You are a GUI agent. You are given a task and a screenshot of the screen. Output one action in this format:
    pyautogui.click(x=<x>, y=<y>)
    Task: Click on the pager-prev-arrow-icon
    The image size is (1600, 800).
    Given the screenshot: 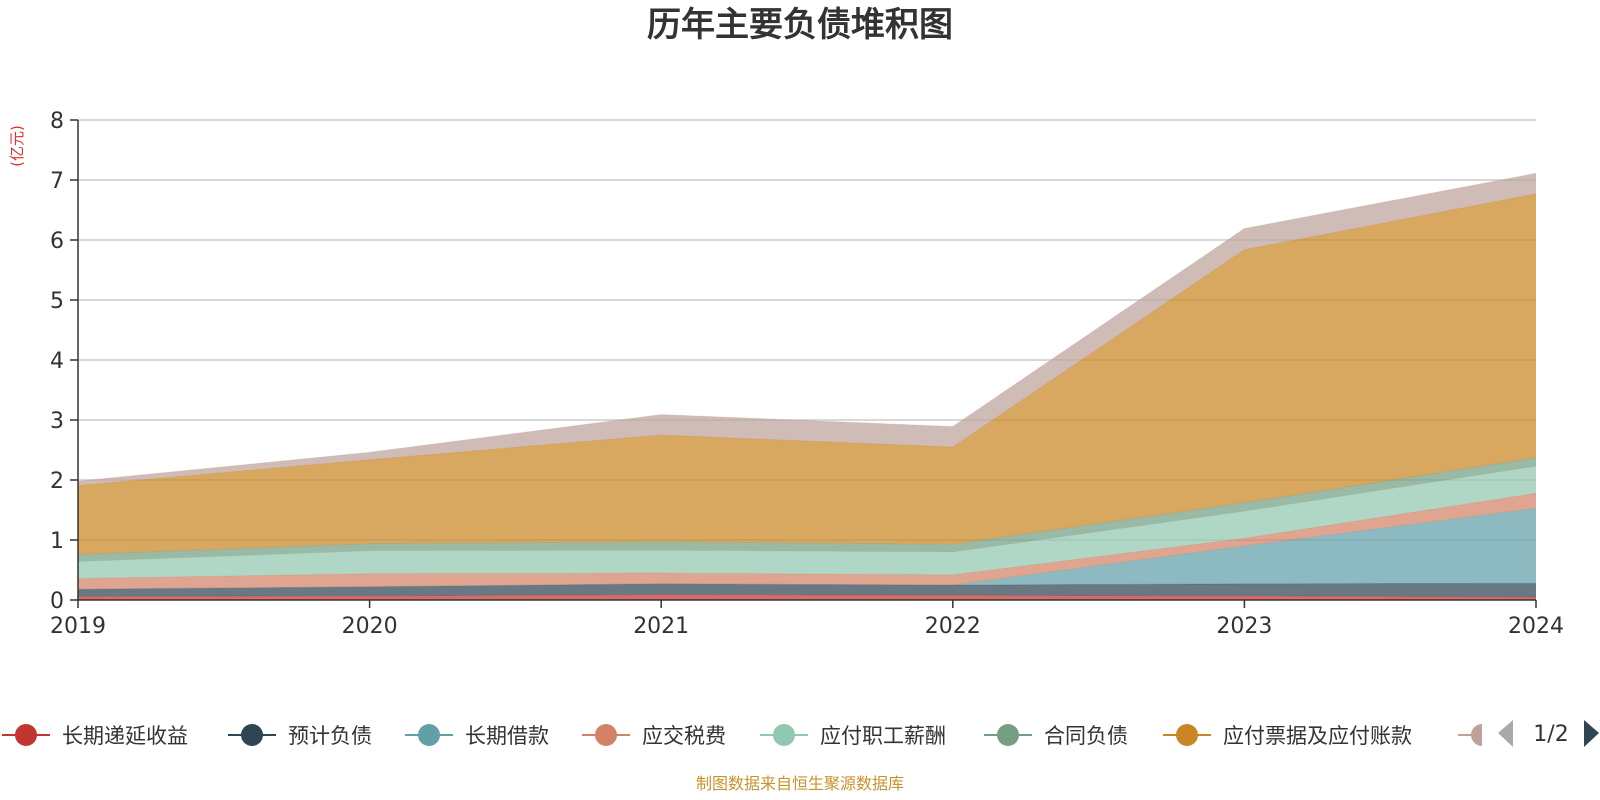 What is the action you would take?
    pyautogui.click(x=1505, y=733)
    